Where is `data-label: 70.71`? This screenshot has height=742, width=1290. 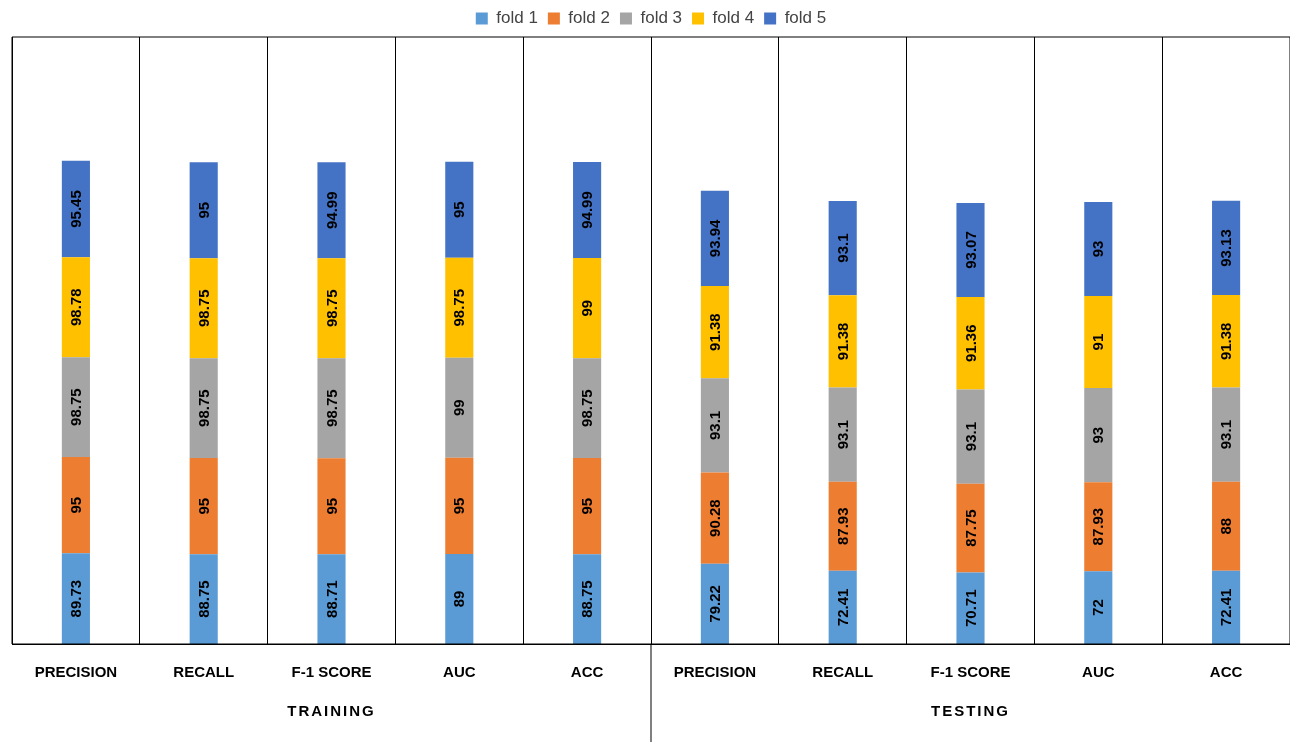 data-label: 70.71 is located at coordinates (970, 608).